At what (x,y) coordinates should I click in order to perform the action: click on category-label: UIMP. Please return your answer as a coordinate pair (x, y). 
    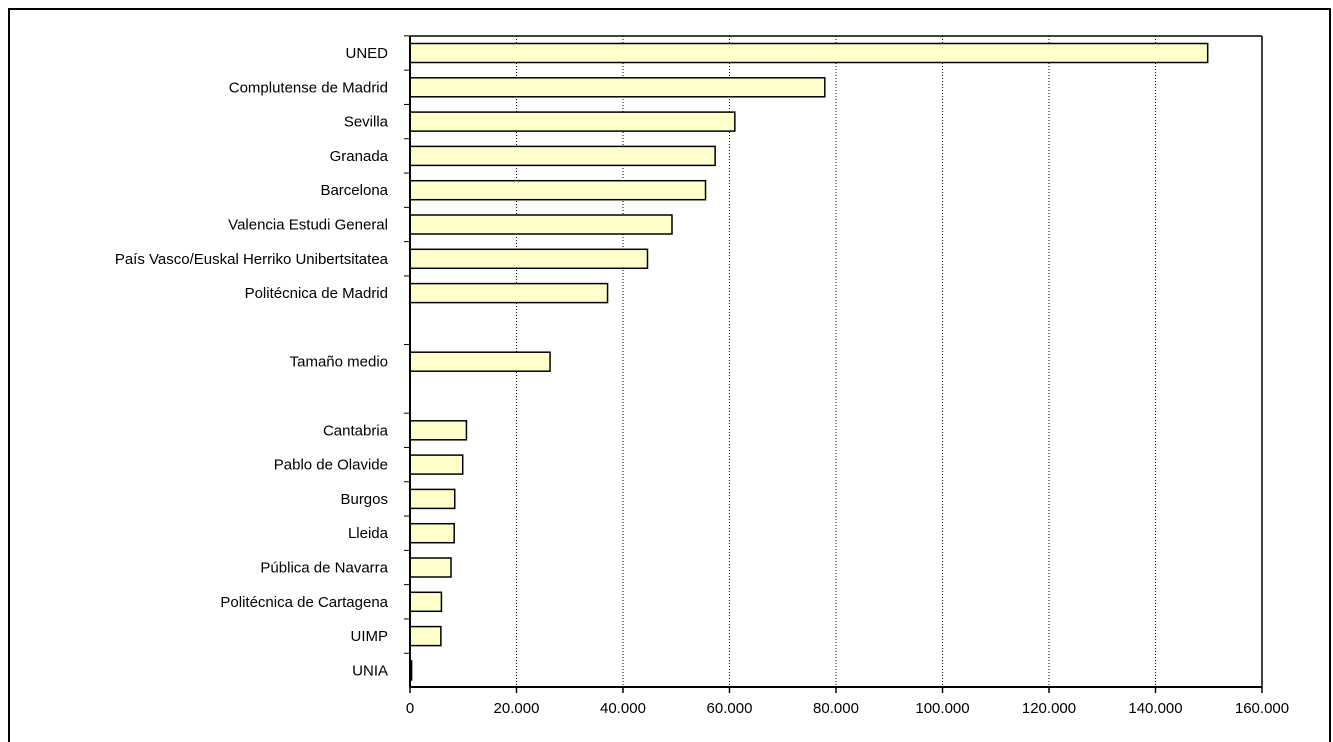
    Looking at the image, I should click on (370, 636).